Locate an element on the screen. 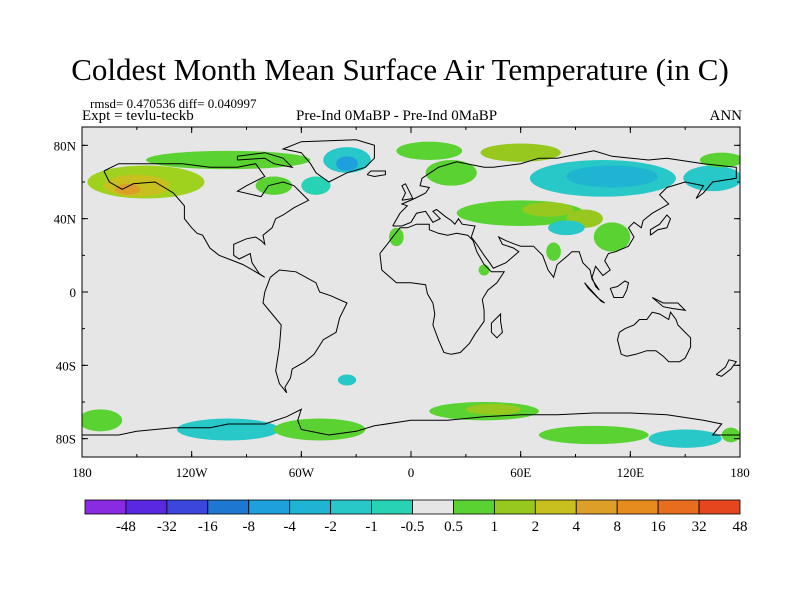 The image size is (800, 600). anomaly-region-far-east-warm is located at coordinates (719, 160).